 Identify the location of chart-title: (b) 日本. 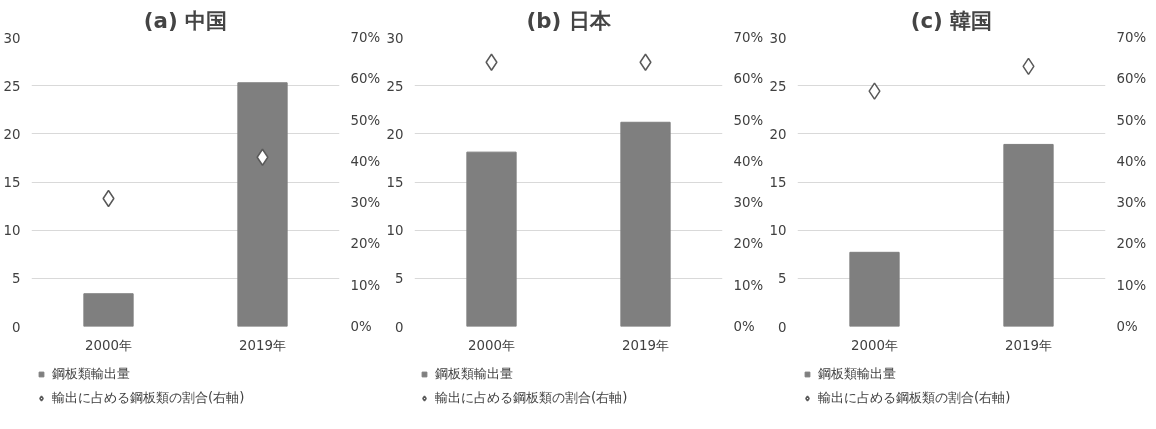
(569, 20).